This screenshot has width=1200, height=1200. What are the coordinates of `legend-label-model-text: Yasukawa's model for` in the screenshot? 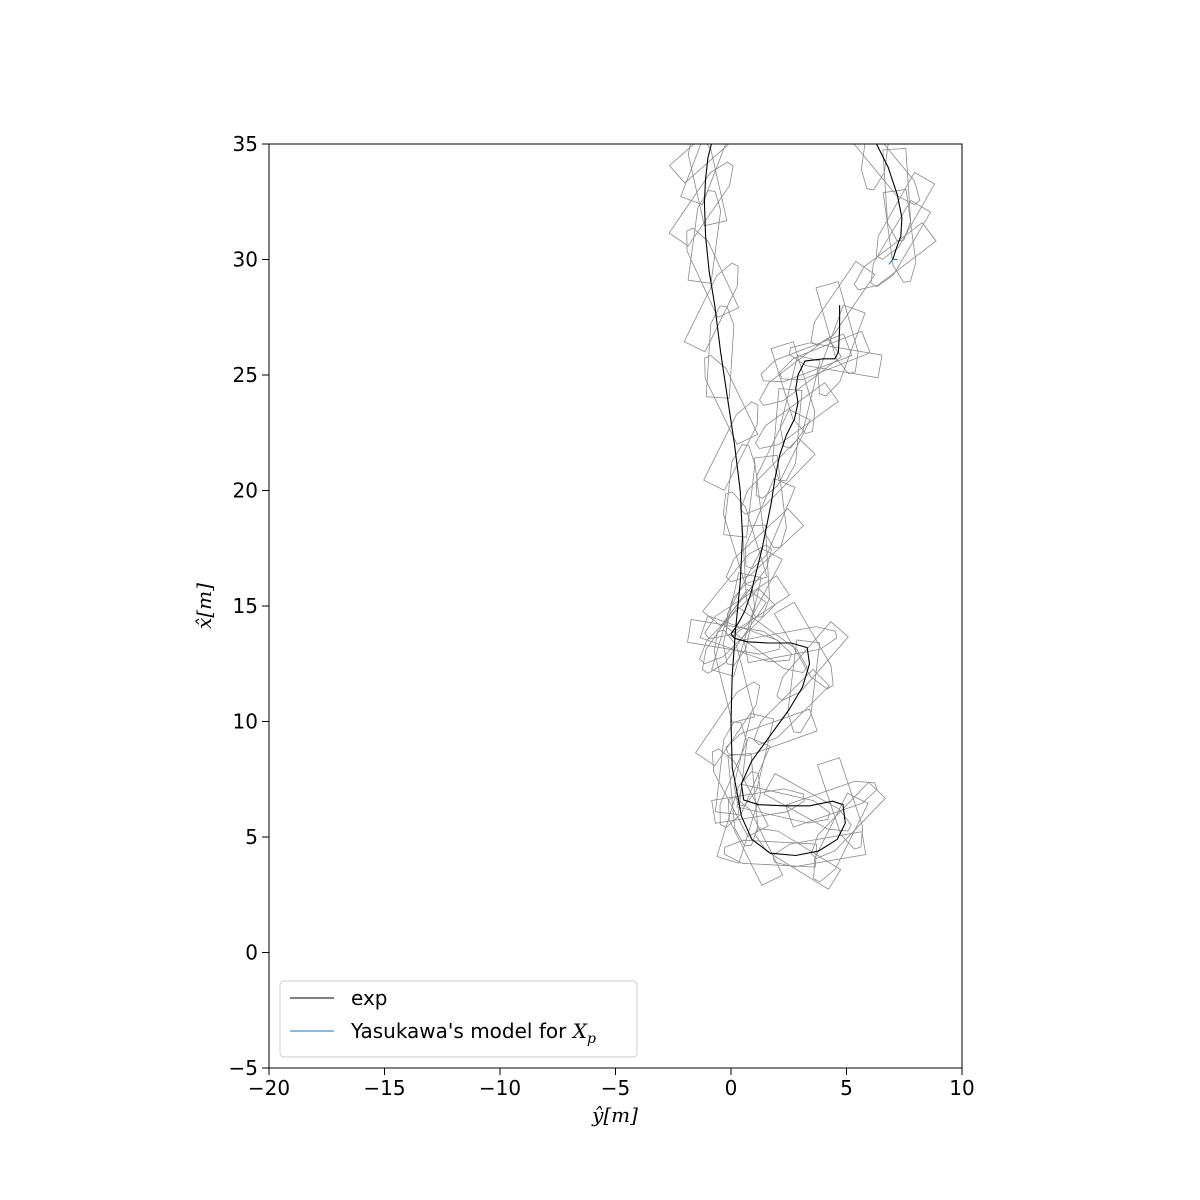 It's located at (461, 1031).